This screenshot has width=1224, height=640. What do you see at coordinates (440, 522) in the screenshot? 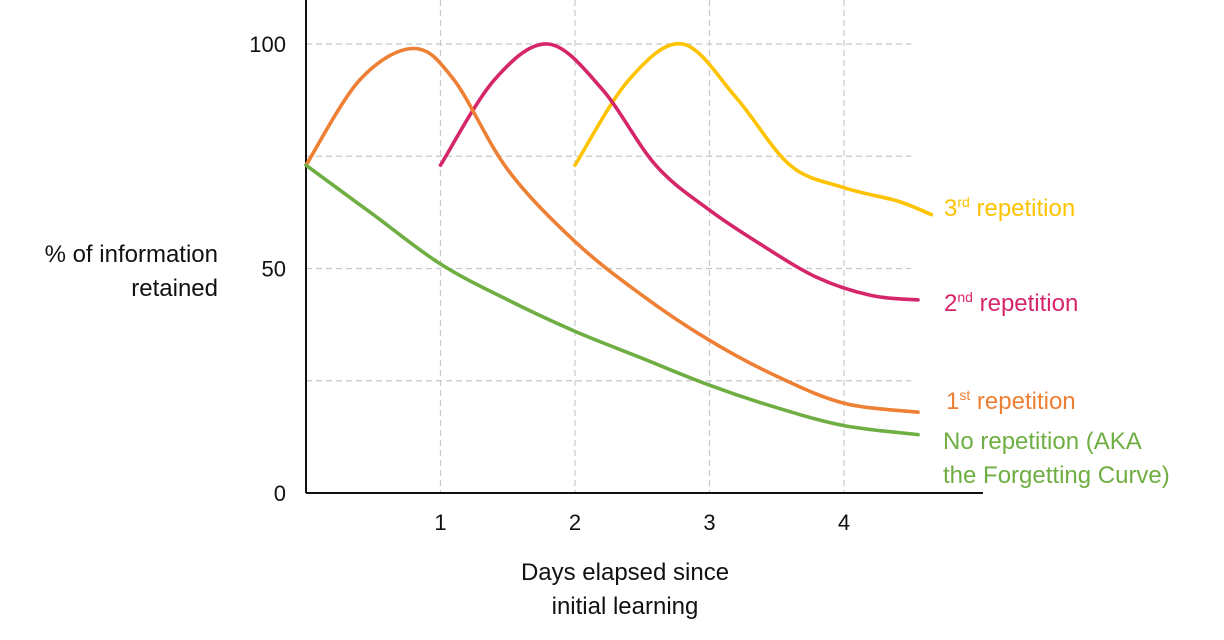
I see `x-tick-label: 1` at bounding box center [440, 522].